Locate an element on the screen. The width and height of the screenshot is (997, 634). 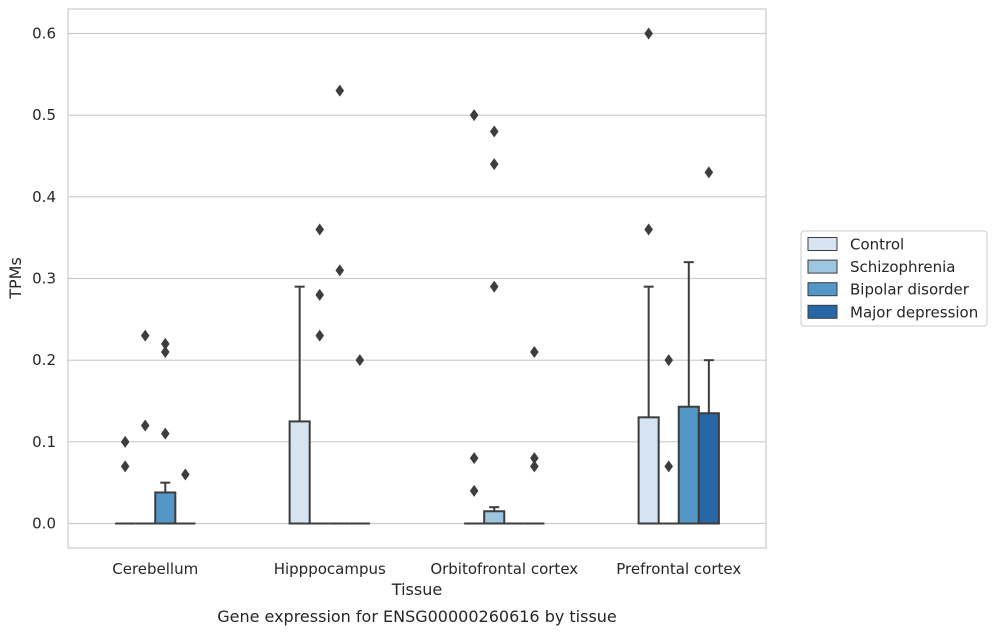
legend-frame is located at coordinates (894, 278).